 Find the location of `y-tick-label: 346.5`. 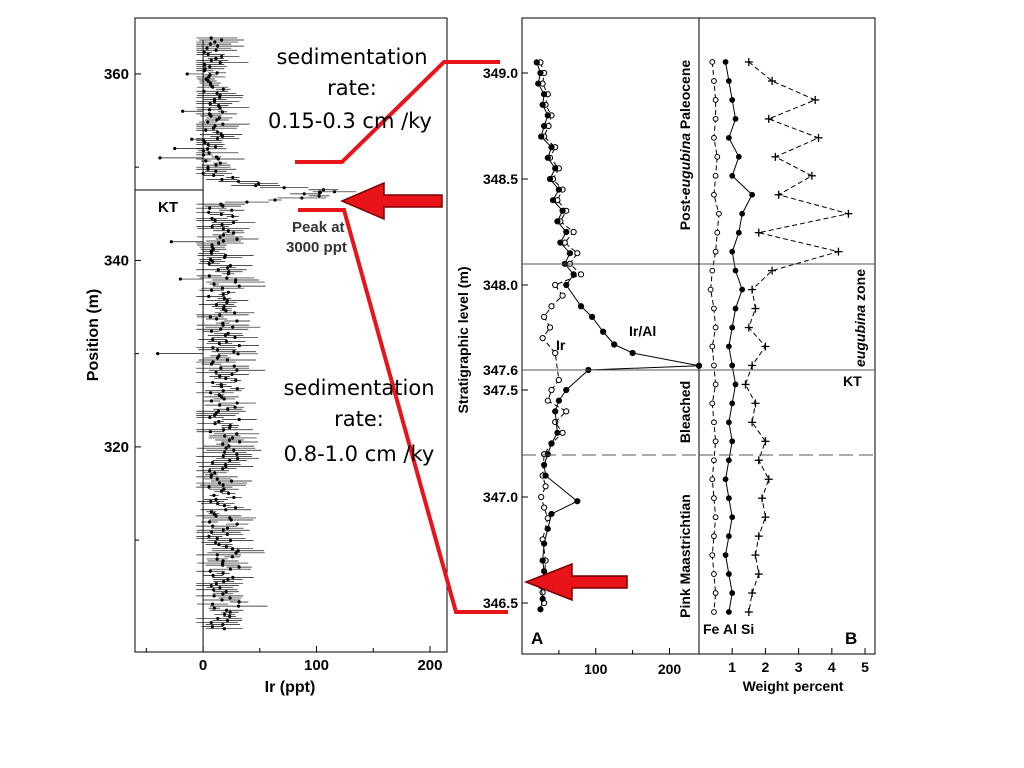

y-tick-label: 346.5 is located at coordinates (500, 603).